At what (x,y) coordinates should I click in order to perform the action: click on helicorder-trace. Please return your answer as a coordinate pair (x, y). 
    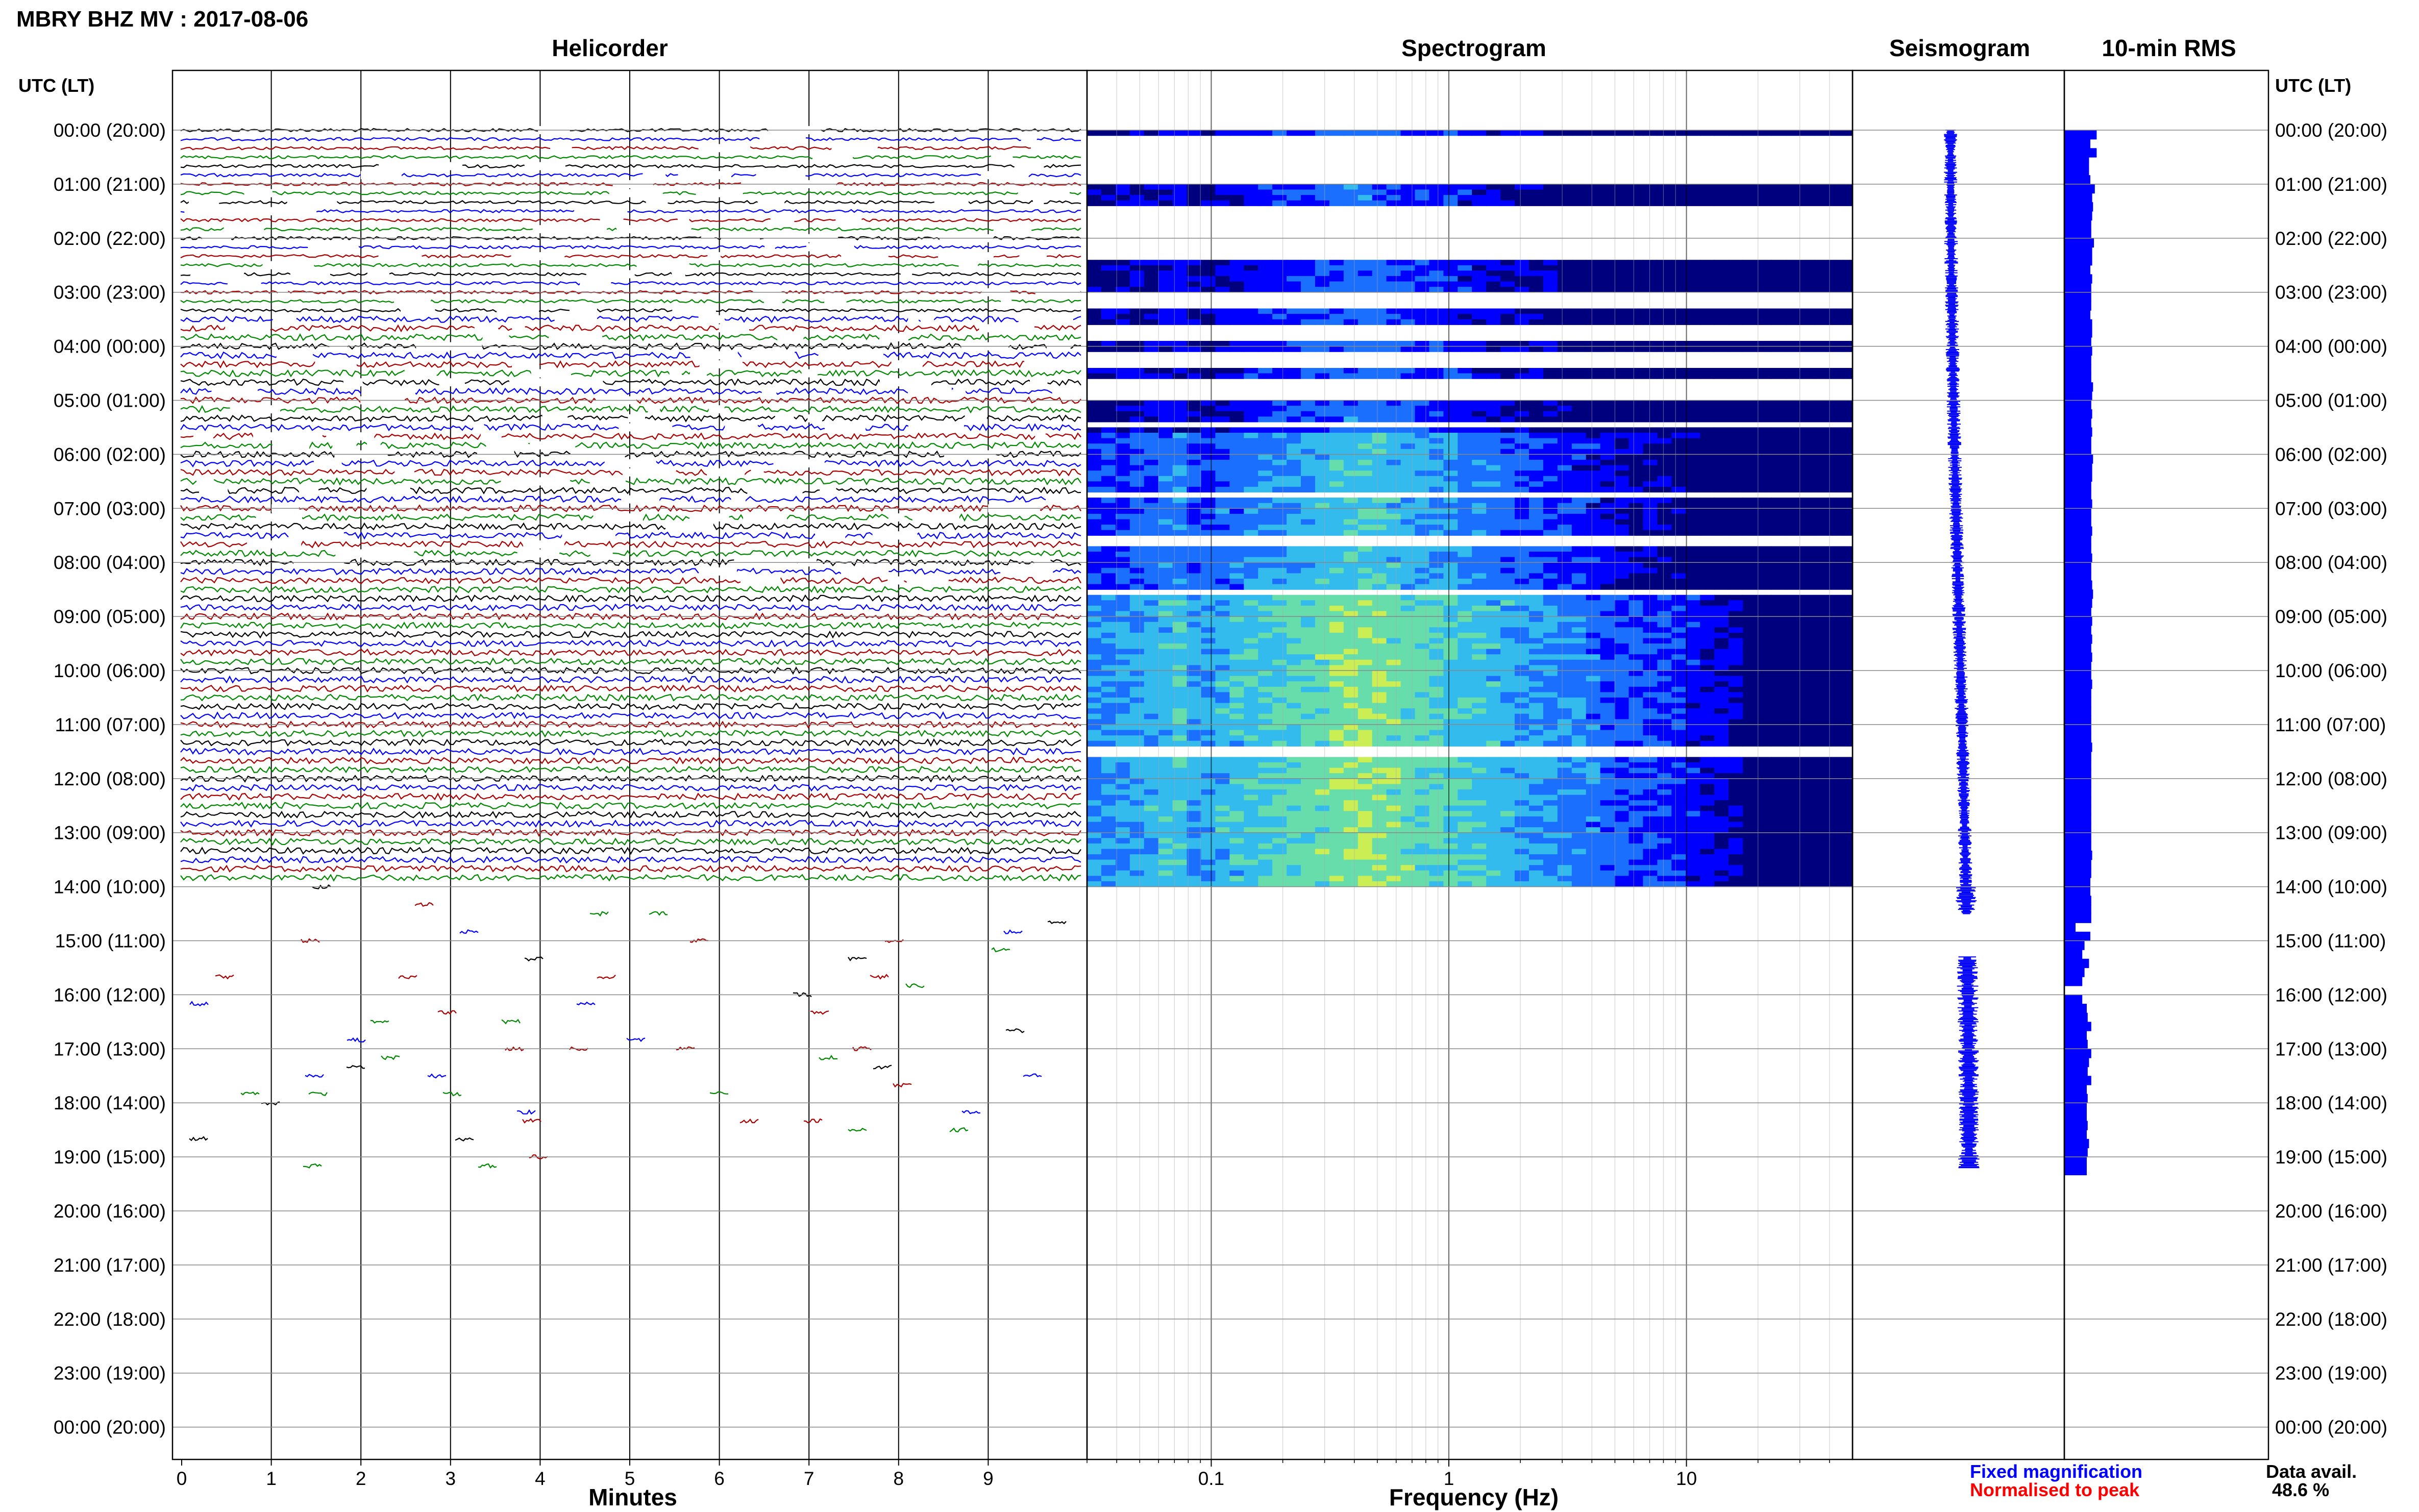
    Looking at the image, I should click on (630, 715).